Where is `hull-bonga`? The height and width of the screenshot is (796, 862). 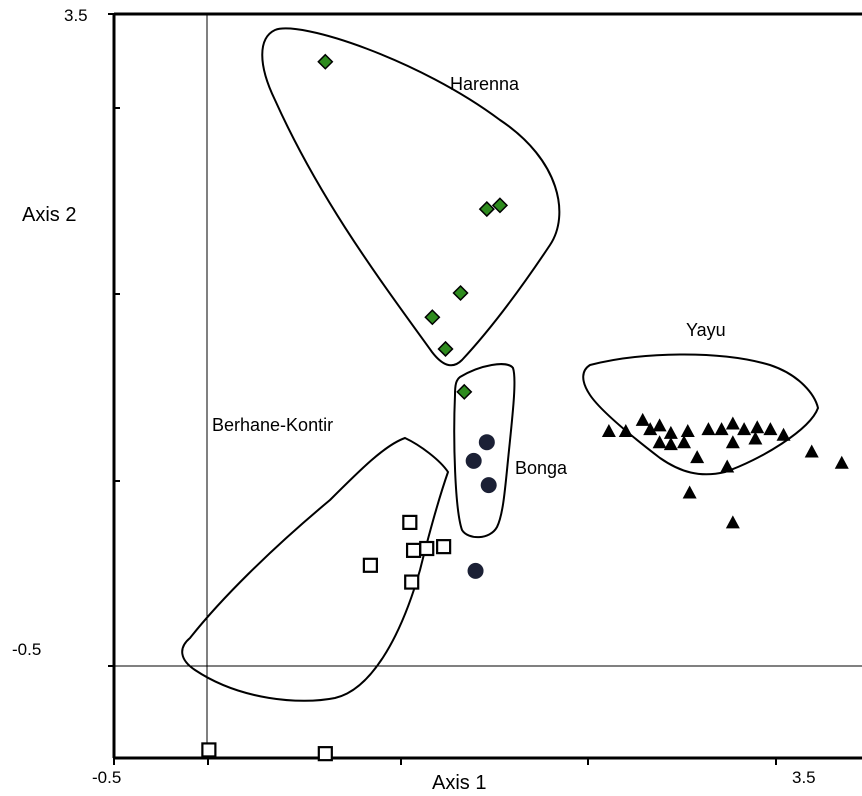 hull-bonga is located at coordinates (484, 451).